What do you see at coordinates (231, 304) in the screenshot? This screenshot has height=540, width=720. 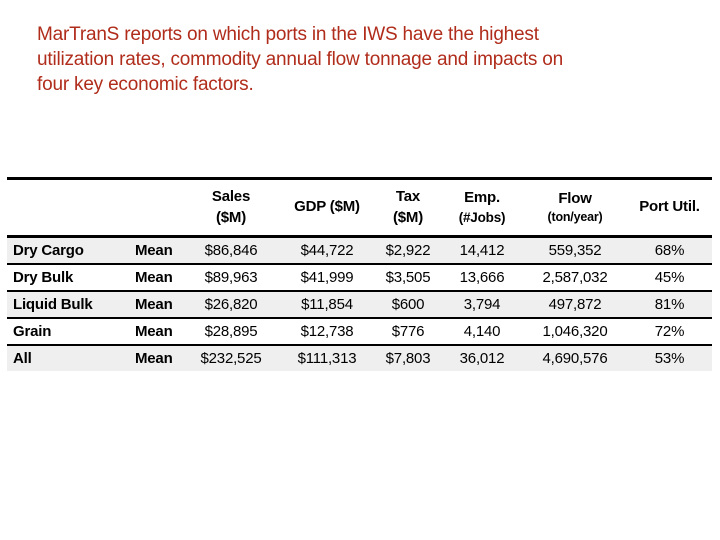 I see `cell-sales: $26,820` at bounding box center [231, 304].